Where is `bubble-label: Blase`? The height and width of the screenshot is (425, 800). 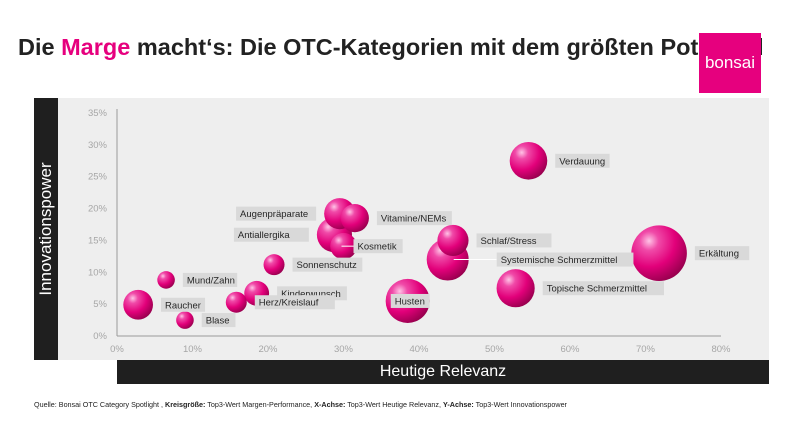 bubble-label: Blase is located at coordinates (218, 321).